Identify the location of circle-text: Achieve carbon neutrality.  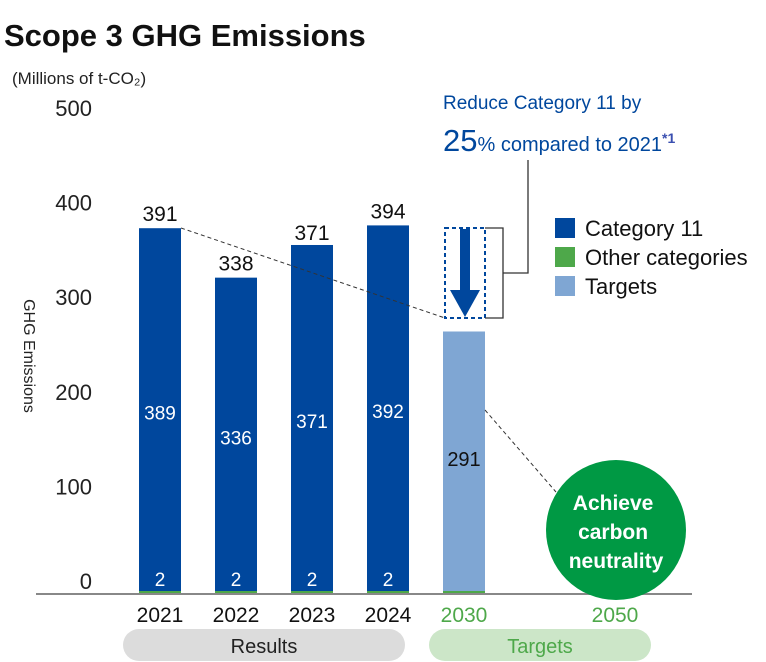
(616, 532).